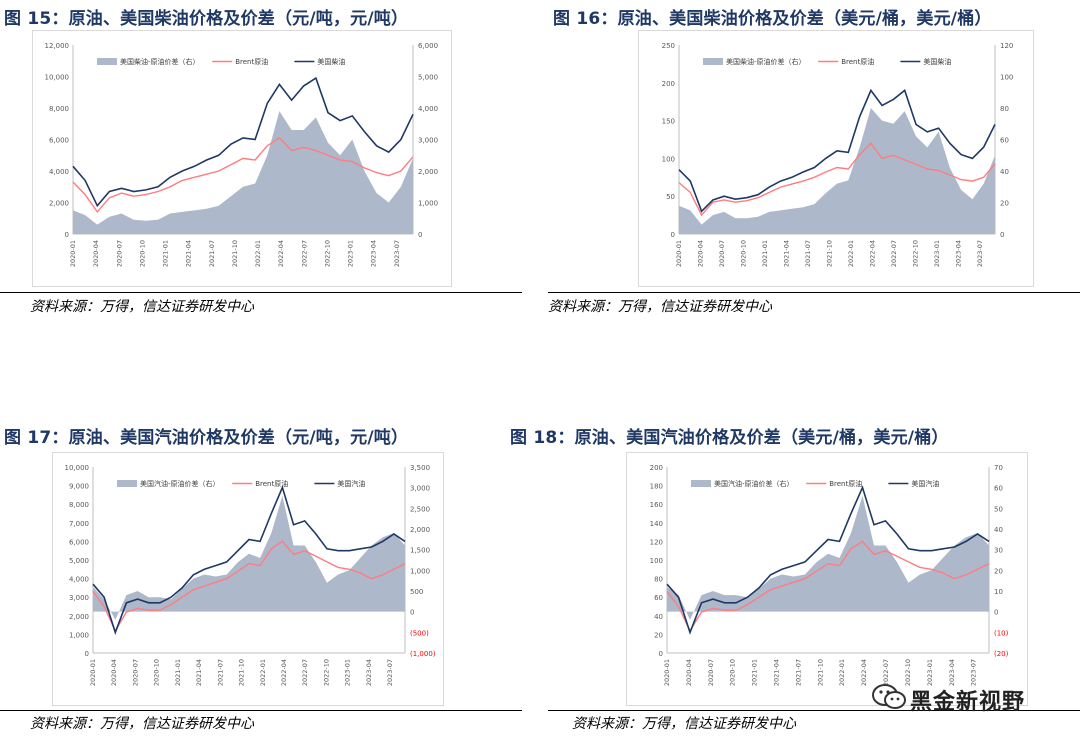  Describe the element at coordinates (420, 468) in the screenshot. I see `right-tick-label: 3,500` at that location.